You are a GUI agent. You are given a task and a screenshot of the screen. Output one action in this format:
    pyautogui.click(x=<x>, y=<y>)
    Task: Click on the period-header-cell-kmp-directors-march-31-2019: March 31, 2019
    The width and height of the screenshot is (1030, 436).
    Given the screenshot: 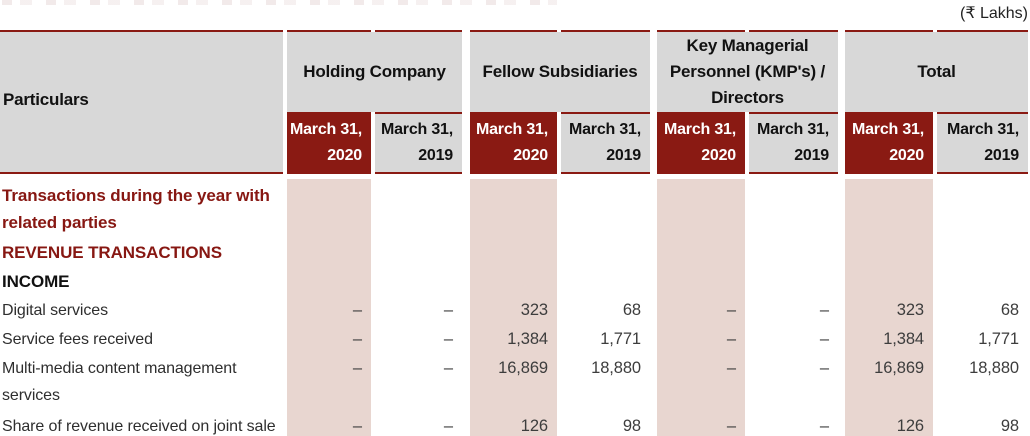 What is the action you would take?
    pyautogui.click(x=793, y=143)
    